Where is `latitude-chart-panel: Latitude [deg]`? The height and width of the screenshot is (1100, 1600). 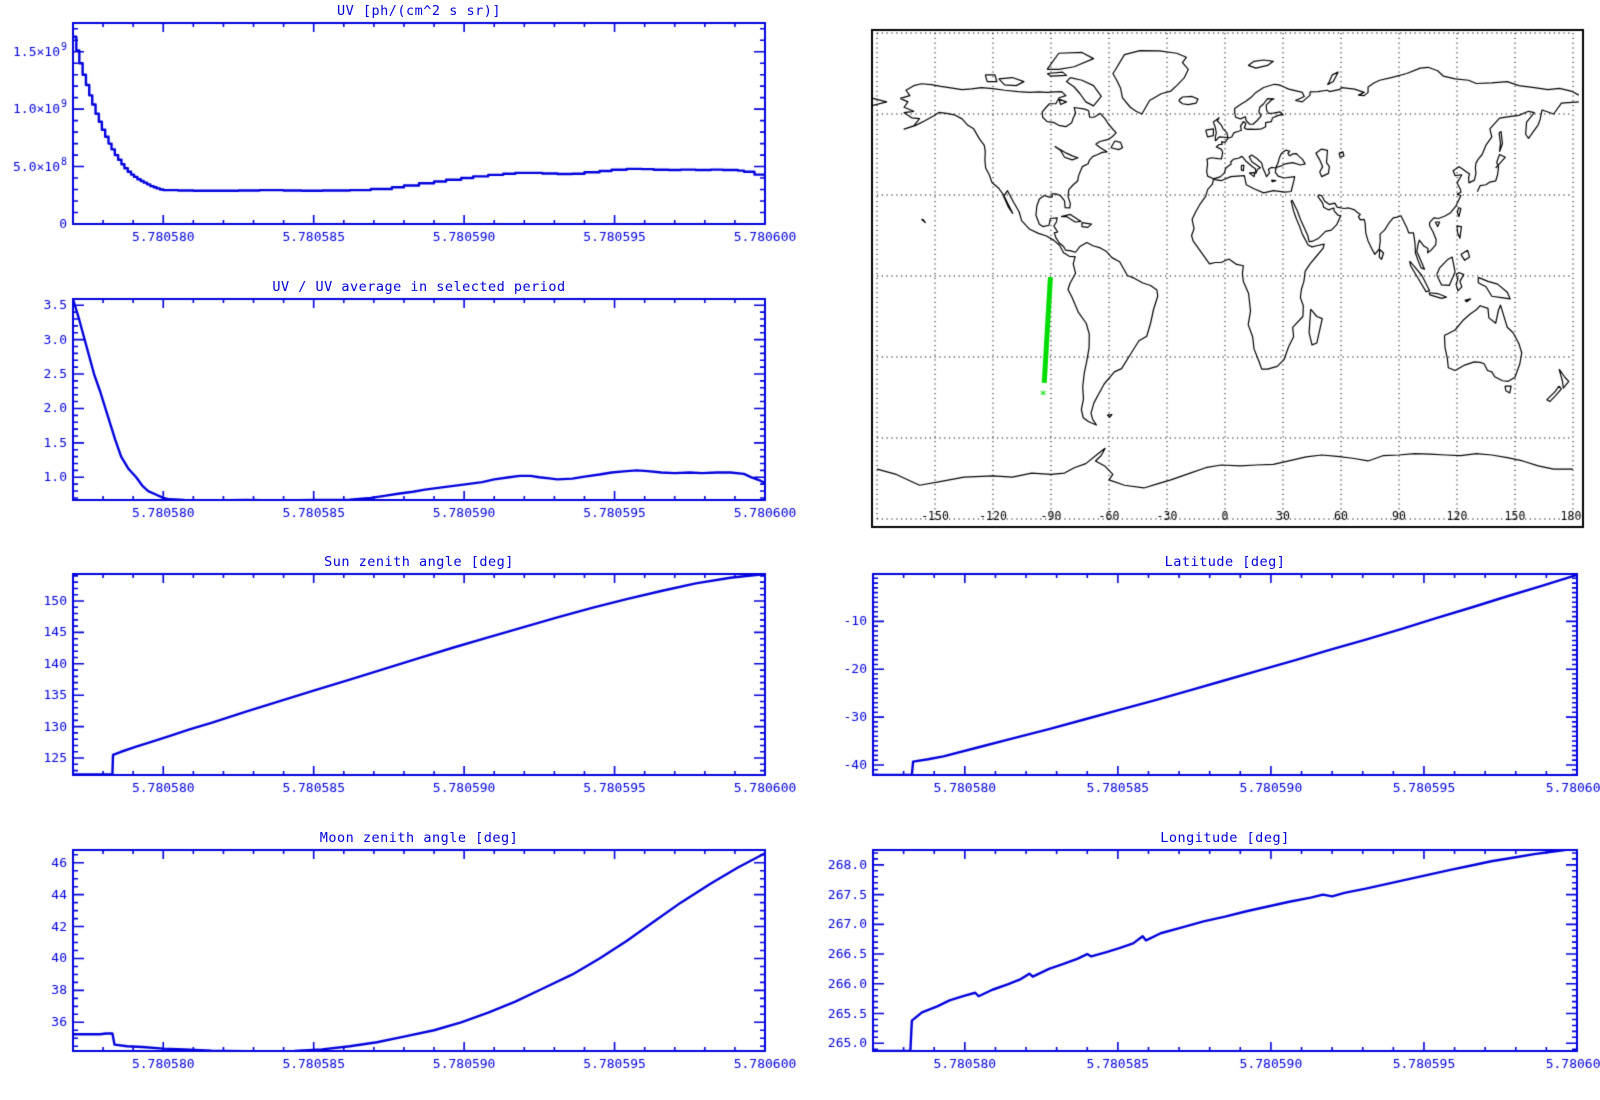 latitude-chart-panel: Latitude [deg] is located at coordinates (1200, 688).